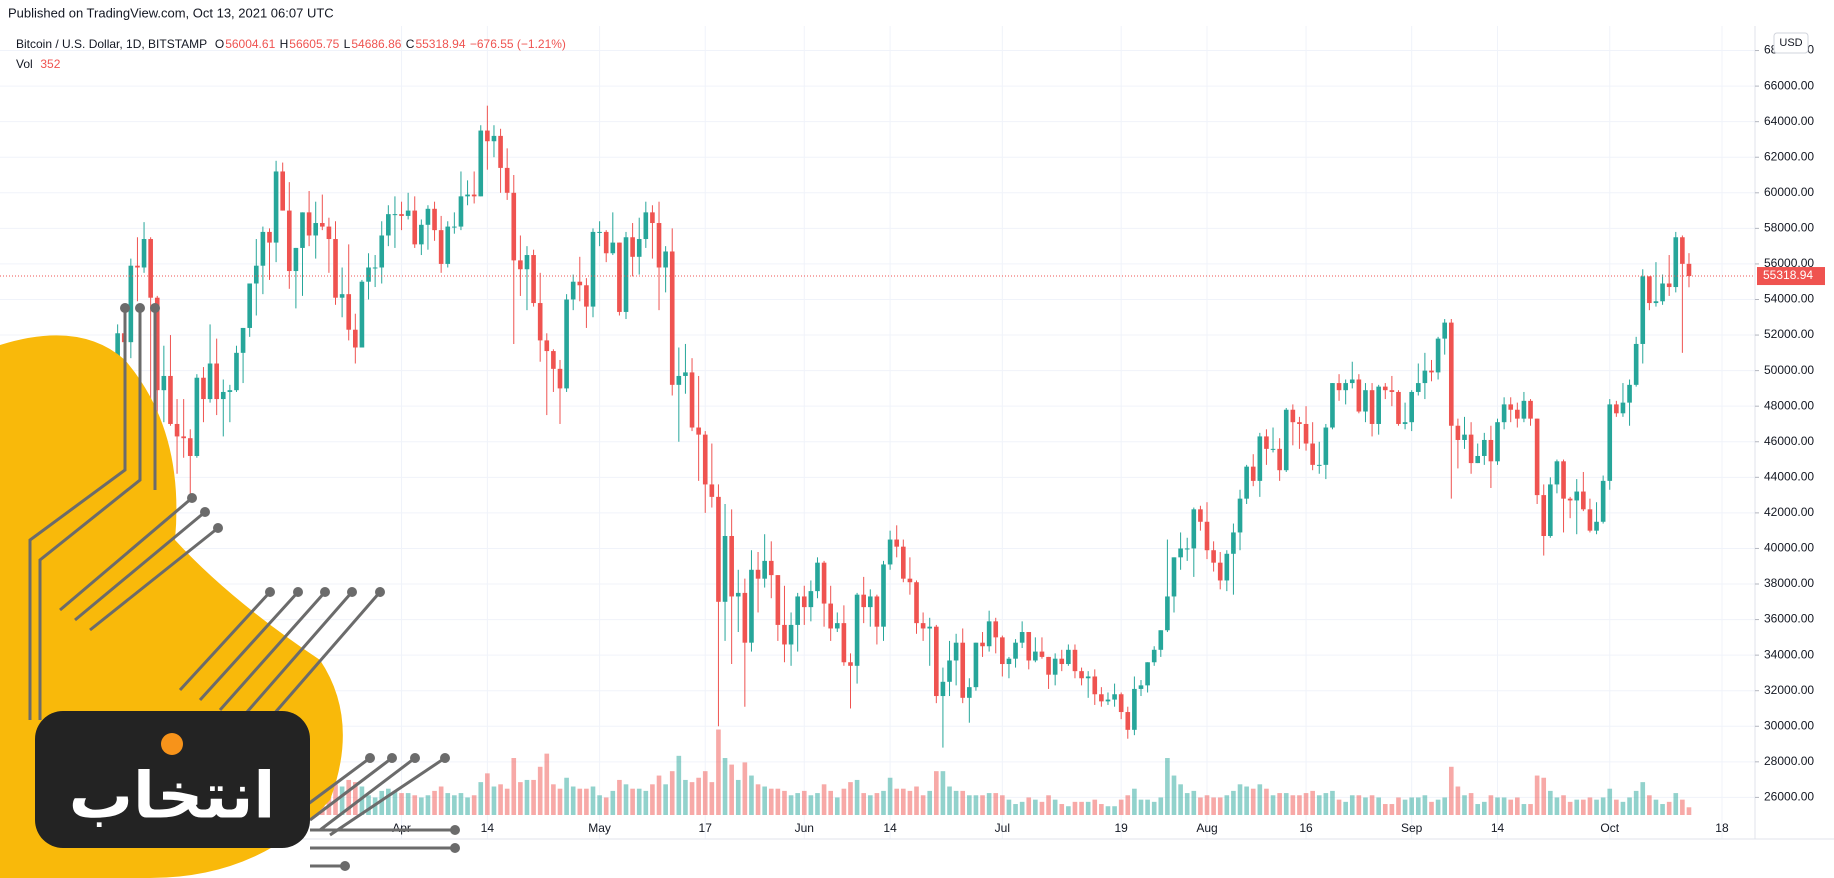 The height and width of the screenshot is (878, 1834). What do you see at coordinates (1789, 192) in the screenshot?
I see `y-tick-label: 60000.00` at bounding box center [1789, 192].